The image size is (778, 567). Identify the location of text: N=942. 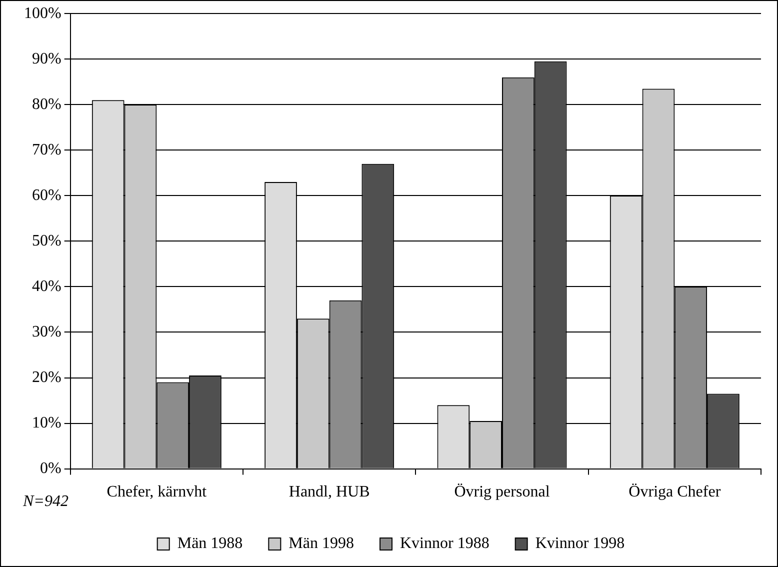
(45, 501).